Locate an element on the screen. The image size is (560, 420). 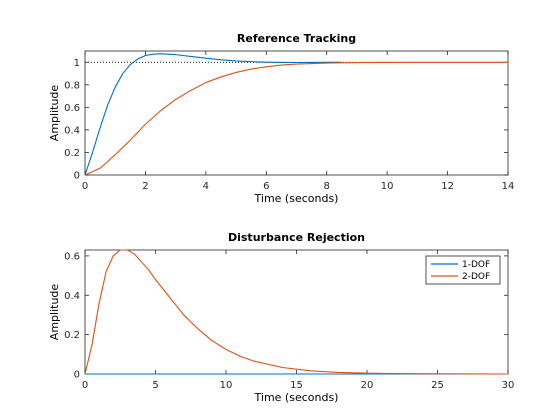
x-tick-label: 15 is located at coordinates (296, 385).